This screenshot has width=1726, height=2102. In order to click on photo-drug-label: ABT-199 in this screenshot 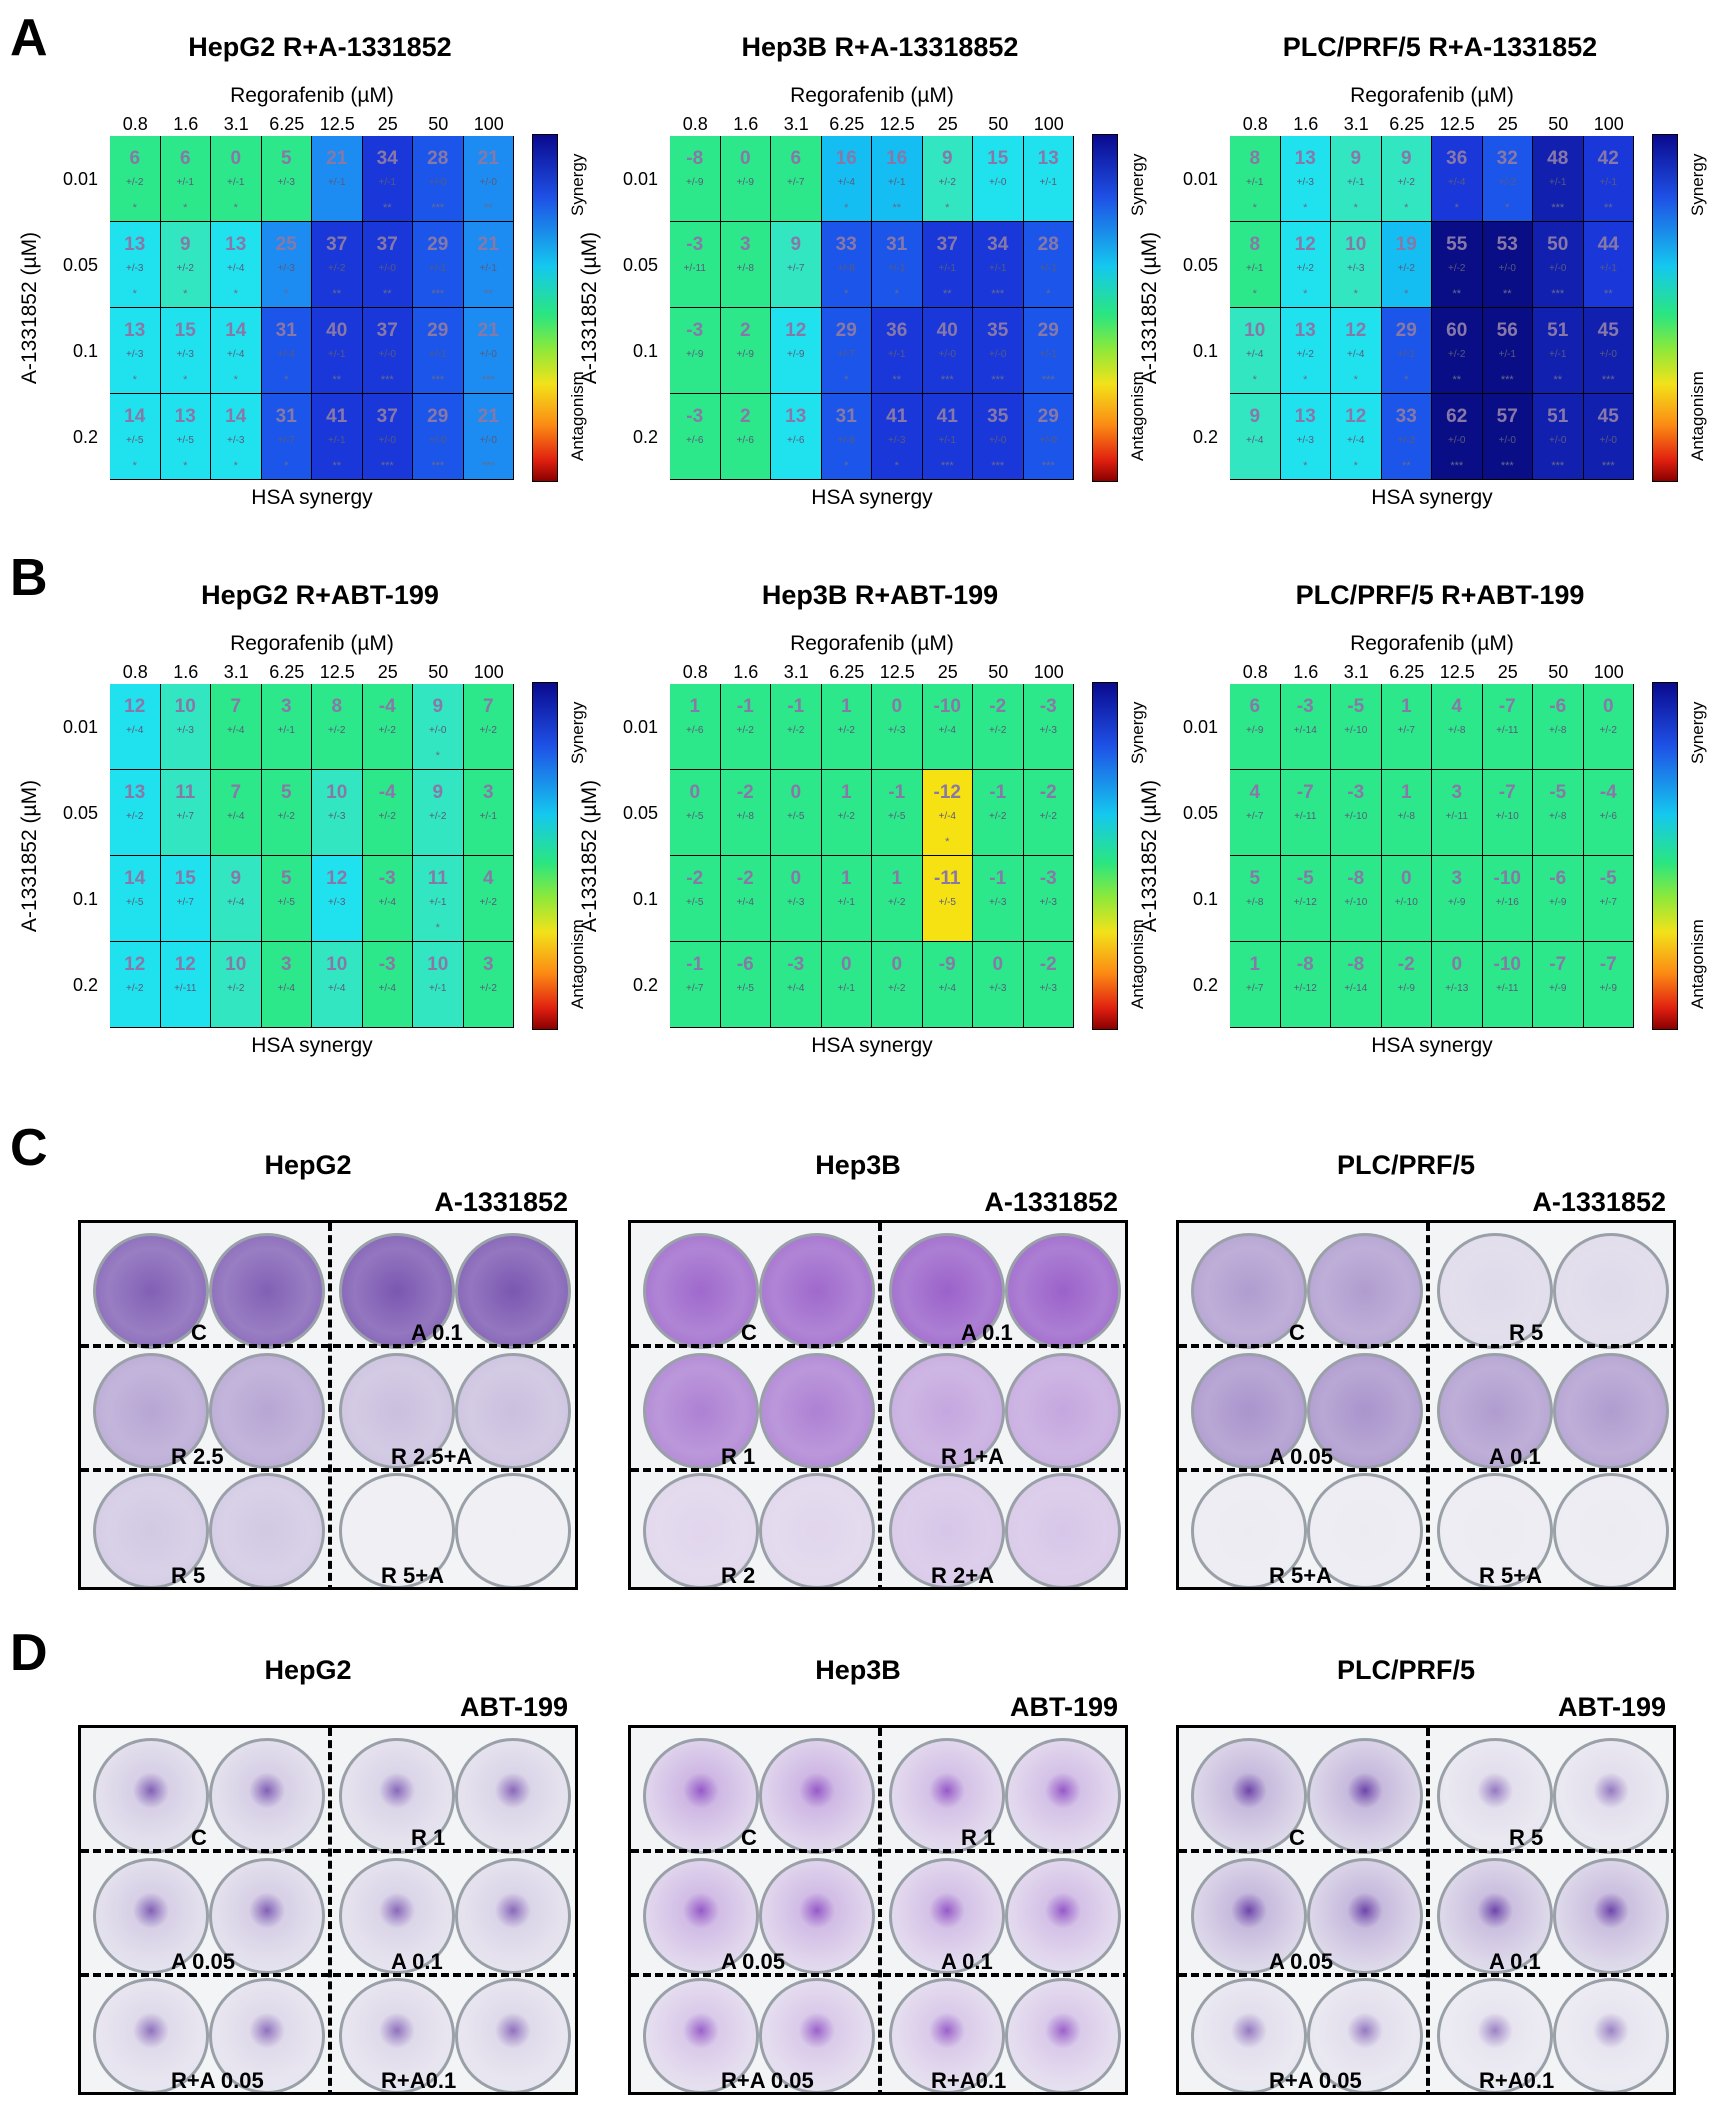, I will do `click(1063, 1707)`.